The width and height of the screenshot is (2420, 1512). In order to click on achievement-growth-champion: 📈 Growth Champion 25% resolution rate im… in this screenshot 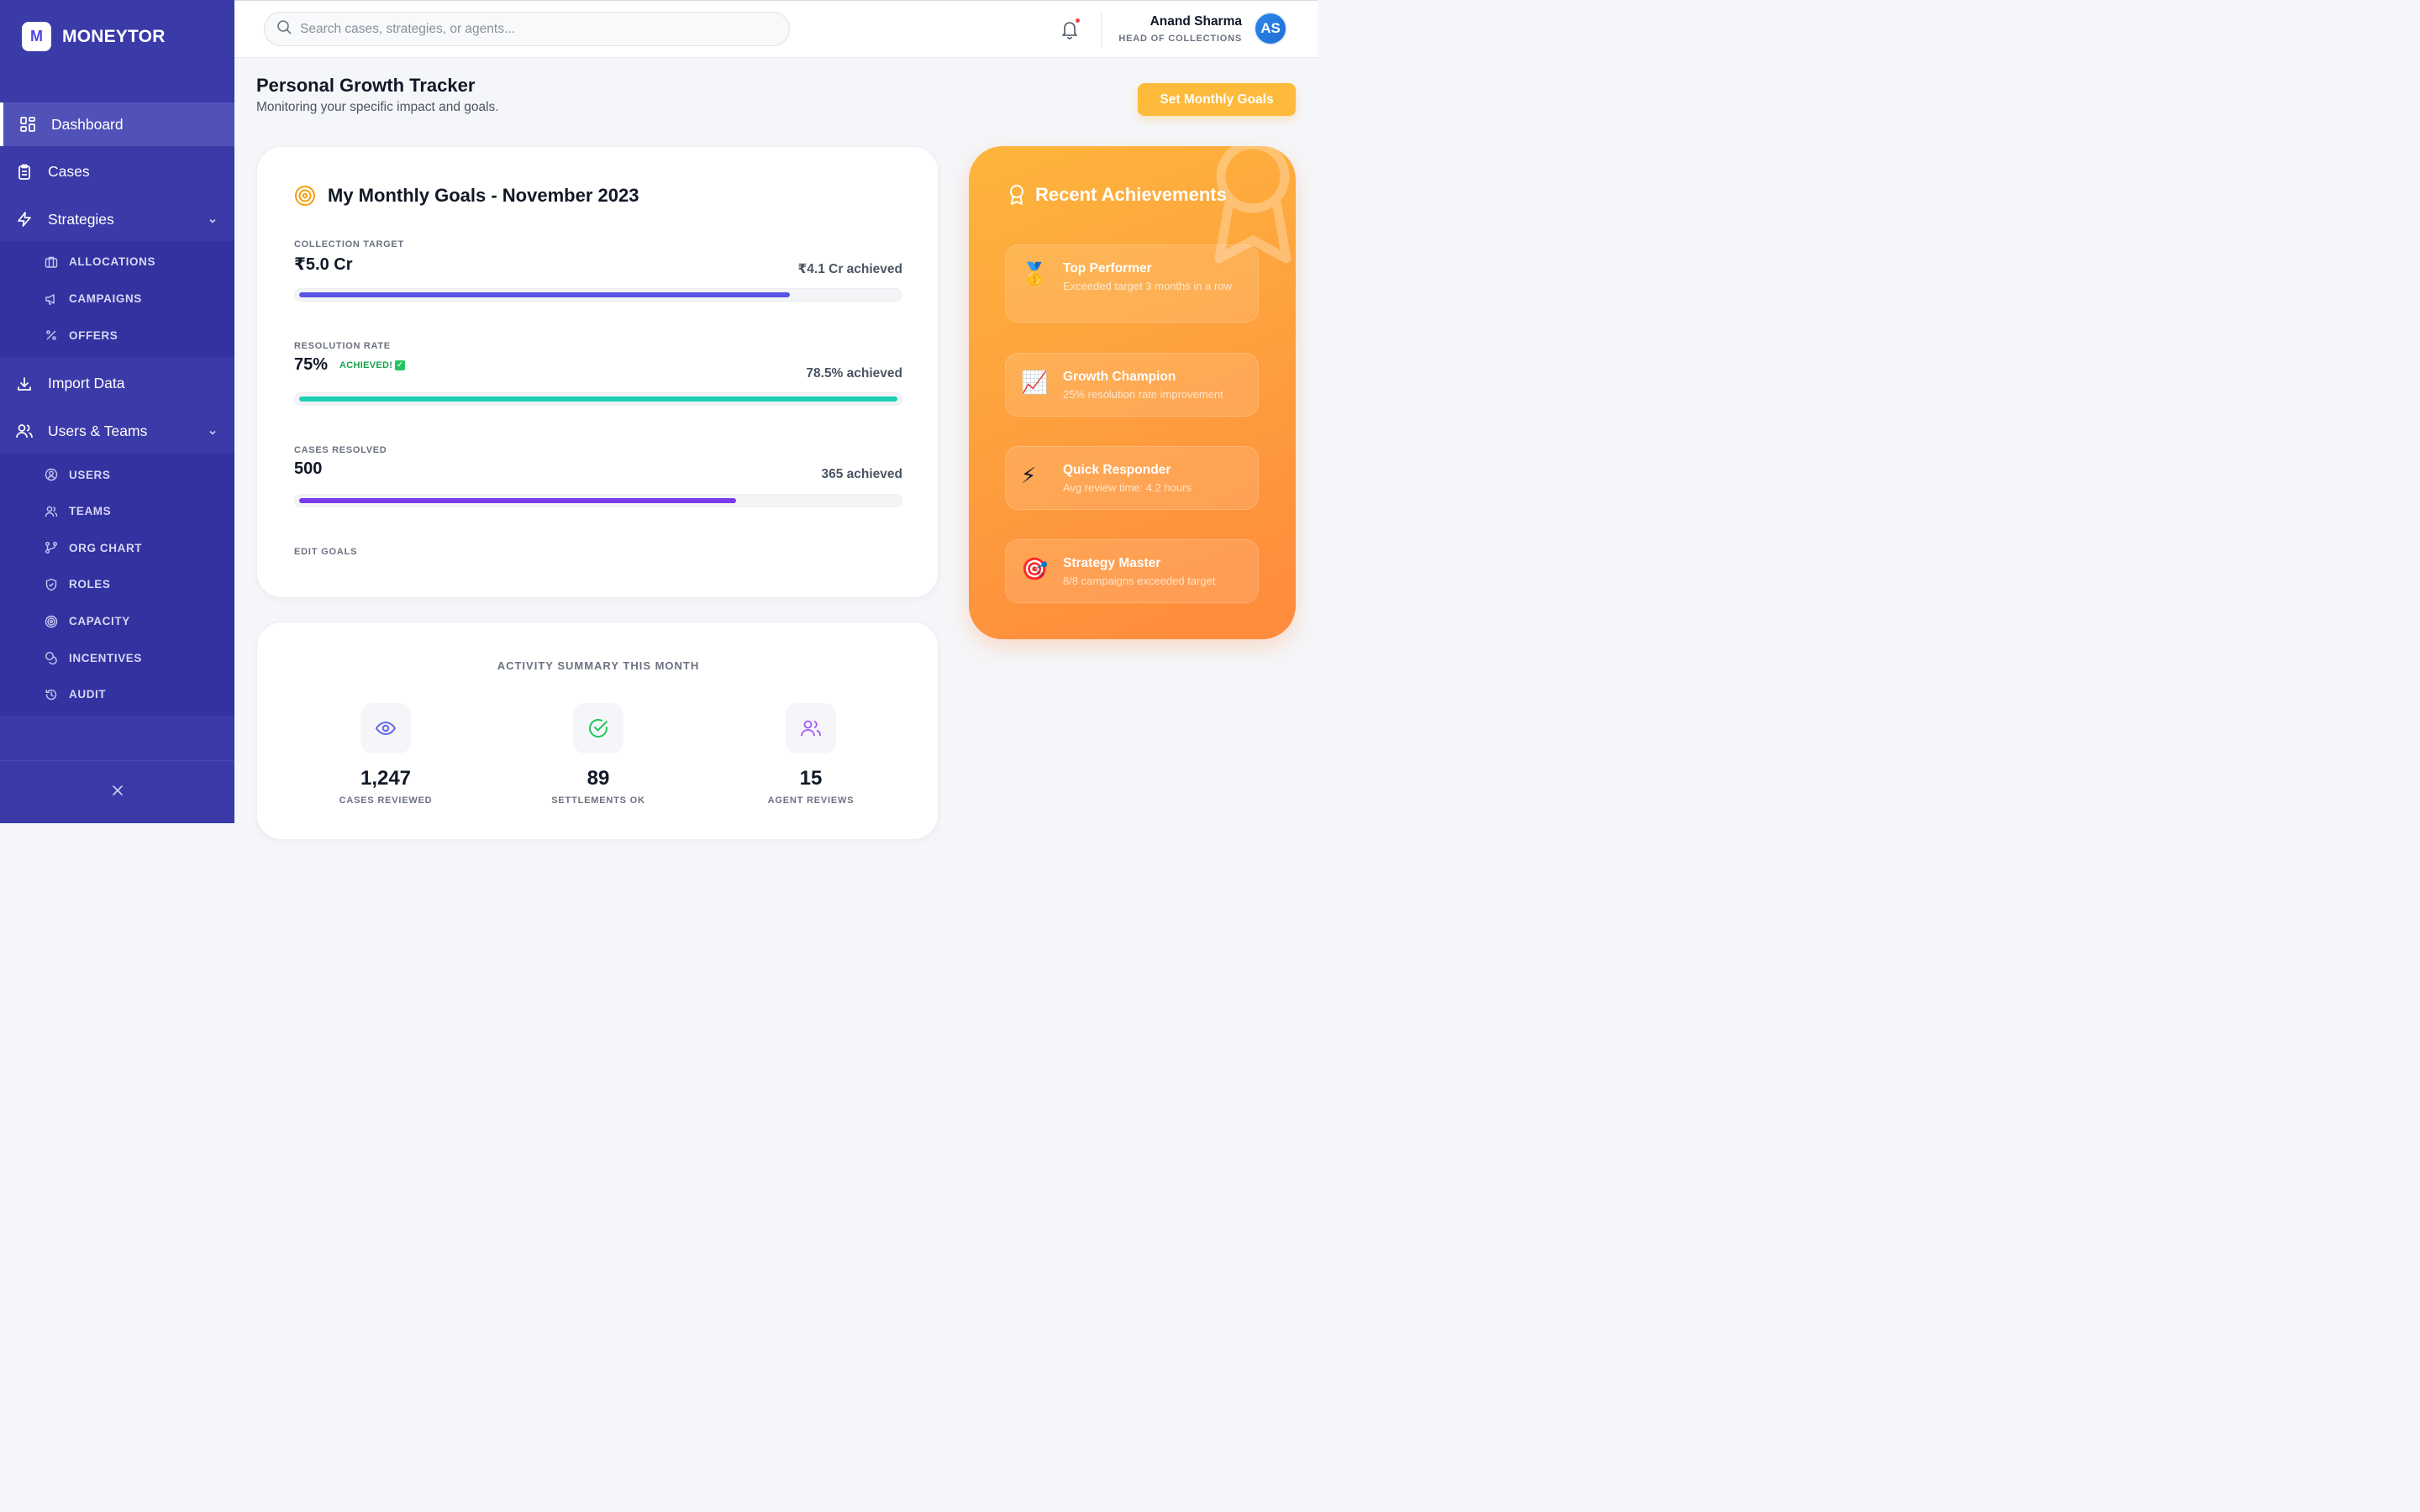, I will do `click(1132, 385)`.